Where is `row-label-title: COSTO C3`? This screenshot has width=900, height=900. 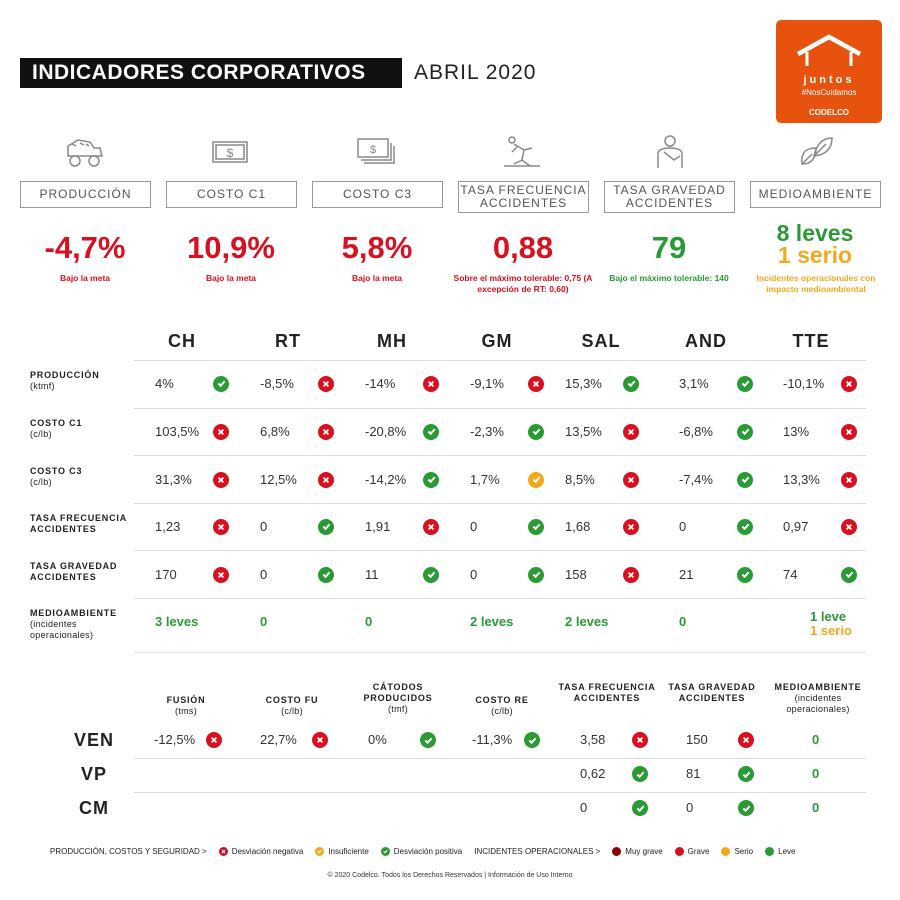 row-label-title: COSTO C3 is located at coordinates (56, 471).